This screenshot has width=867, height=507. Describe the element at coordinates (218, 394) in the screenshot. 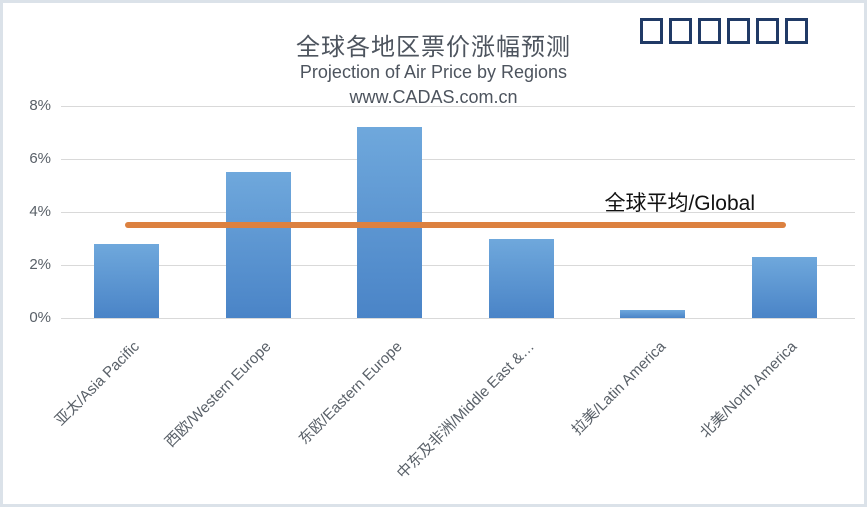

I see `x-axis-label: 西欧/Western Europe` at that location.